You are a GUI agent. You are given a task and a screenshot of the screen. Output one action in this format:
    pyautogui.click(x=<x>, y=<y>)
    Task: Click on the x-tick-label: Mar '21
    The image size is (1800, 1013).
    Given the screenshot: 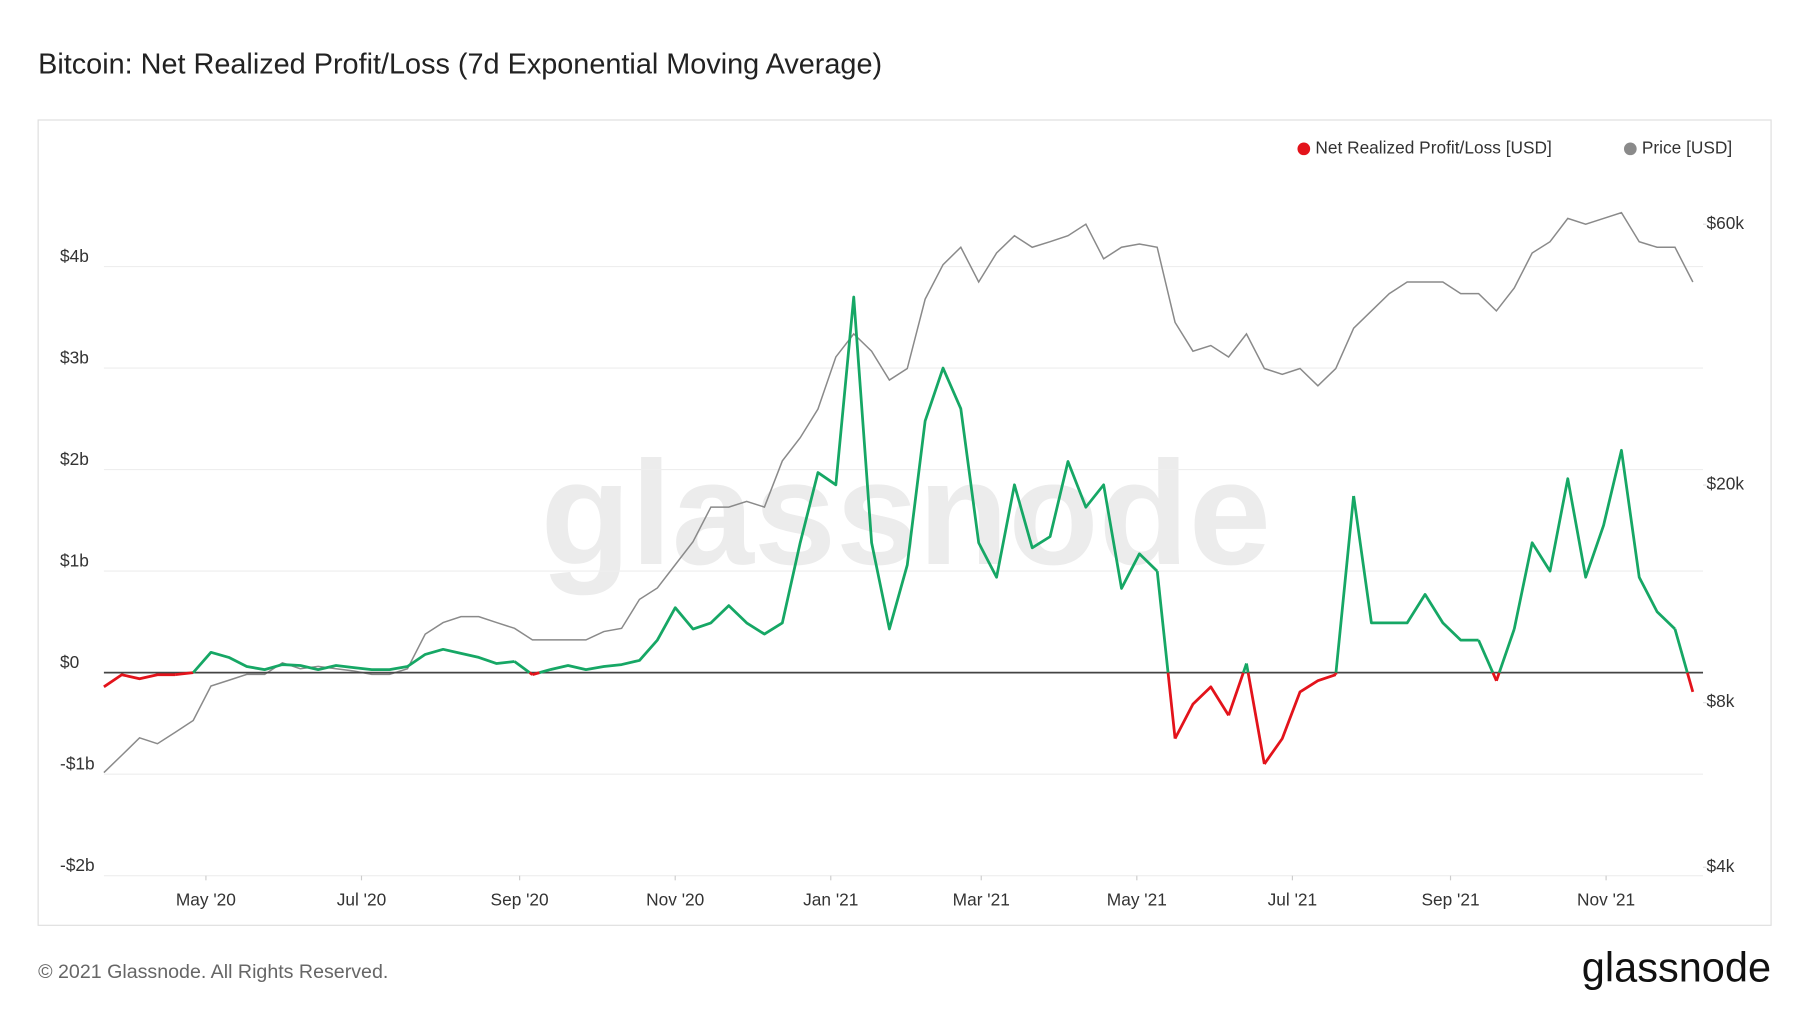 What is the action you would take?
    pyautogui.click(x=981, y=900)
    